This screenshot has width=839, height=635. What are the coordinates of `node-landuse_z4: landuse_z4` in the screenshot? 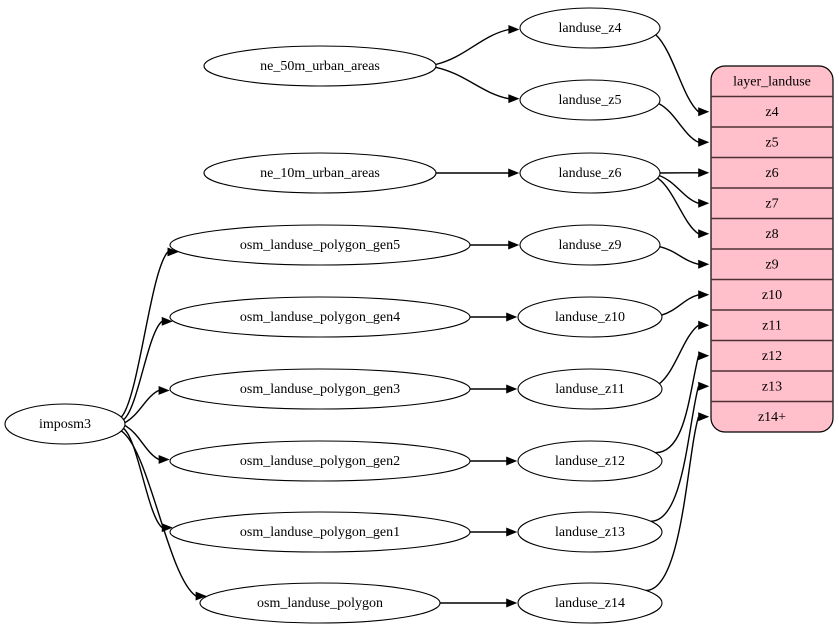 It's located at (590, 28).